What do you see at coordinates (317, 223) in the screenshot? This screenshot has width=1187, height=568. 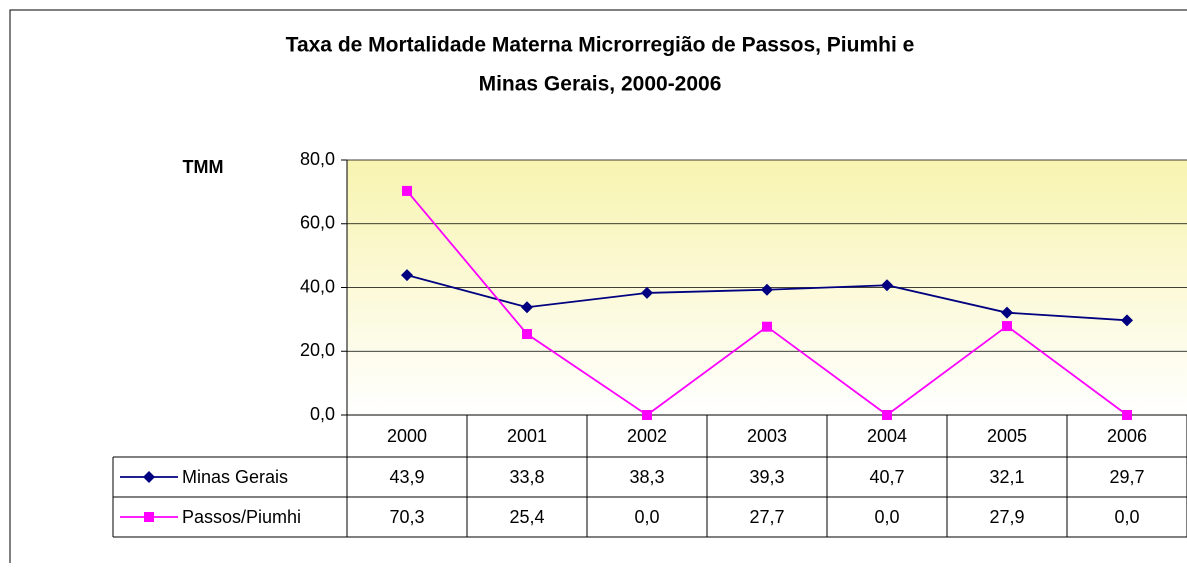 I see `y-tick-label: 60,0` at bounding box center [317, 223].